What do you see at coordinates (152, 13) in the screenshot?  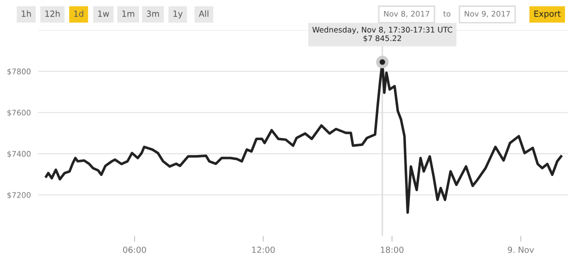 I see `text: 3m` at bounding box center [152, 13].